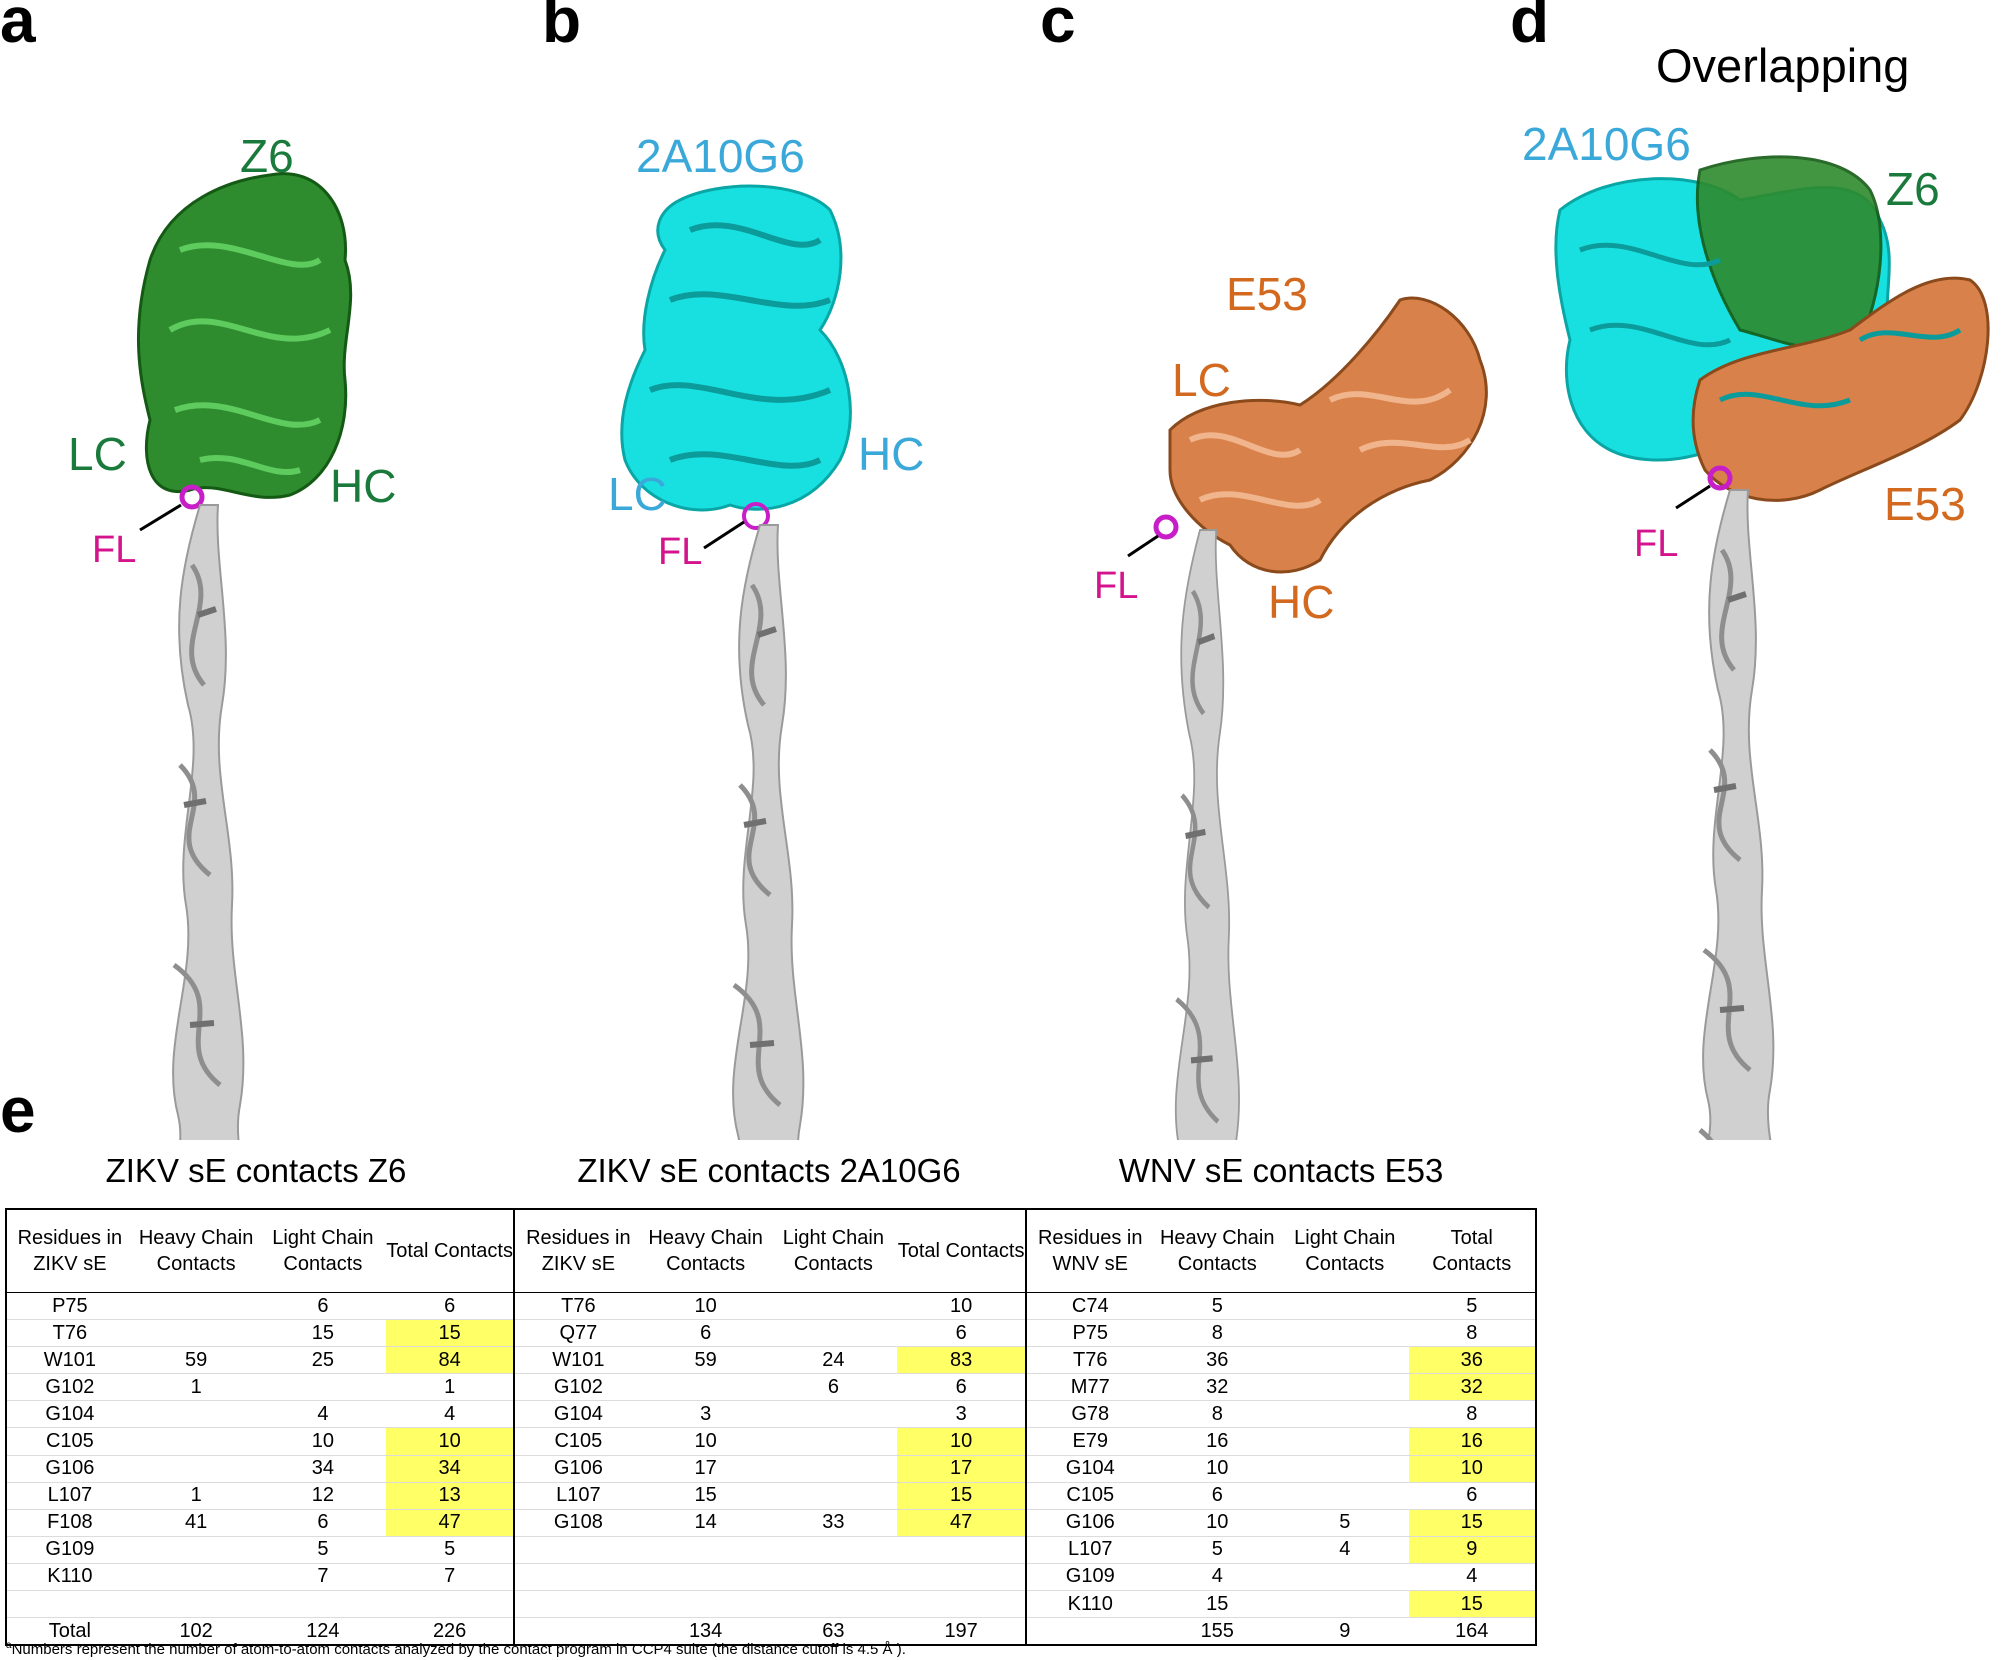 This screenshot has height=1660, width=2002. Describe the element at coordinates (1656, 544) in the screenshot. I see `fl-label-d: FL` at that location.